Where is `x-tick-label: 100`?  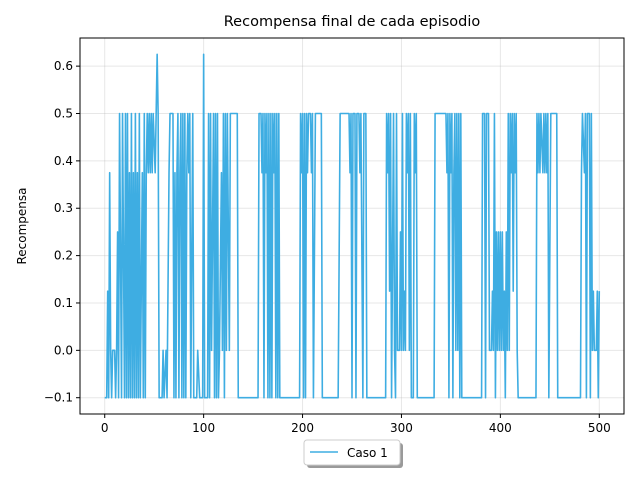 x-tick-label: 100 is located at coordinates (203, 428).